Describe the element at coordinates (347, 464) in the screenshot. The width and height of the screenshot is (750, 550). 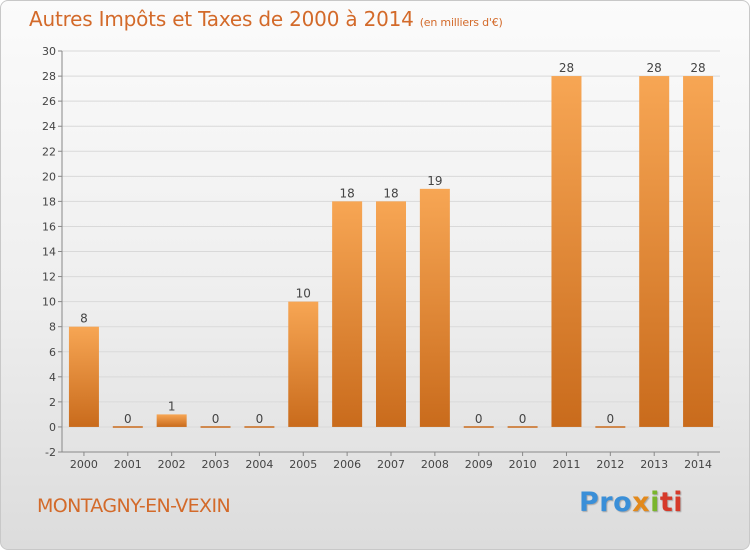
I see `x-tick-label: 2006` at that location.